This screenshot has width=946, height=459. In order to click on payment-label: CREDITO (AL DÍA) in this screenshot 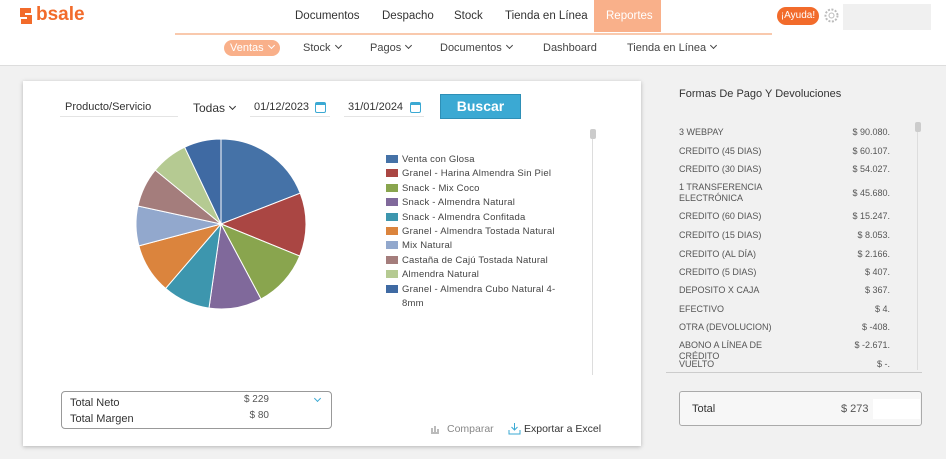, I will do `click(718, 254)`.